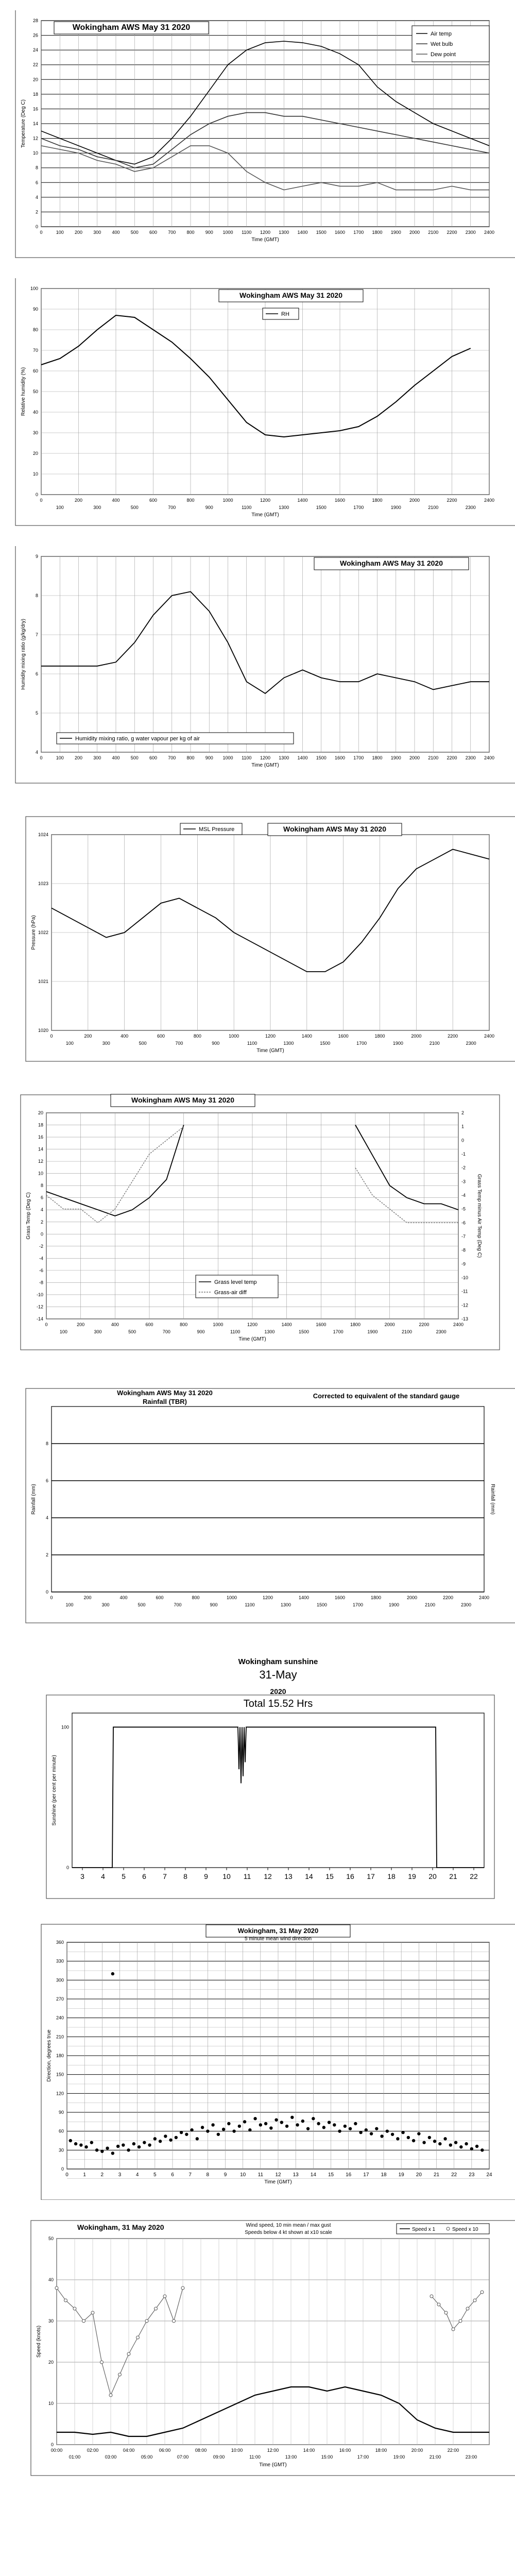 The height and width of the screenshot is (2576, 515). Describe the element at coordinates (35, 309) in the screenshot. I see `y-tick-label: 90` at that location.